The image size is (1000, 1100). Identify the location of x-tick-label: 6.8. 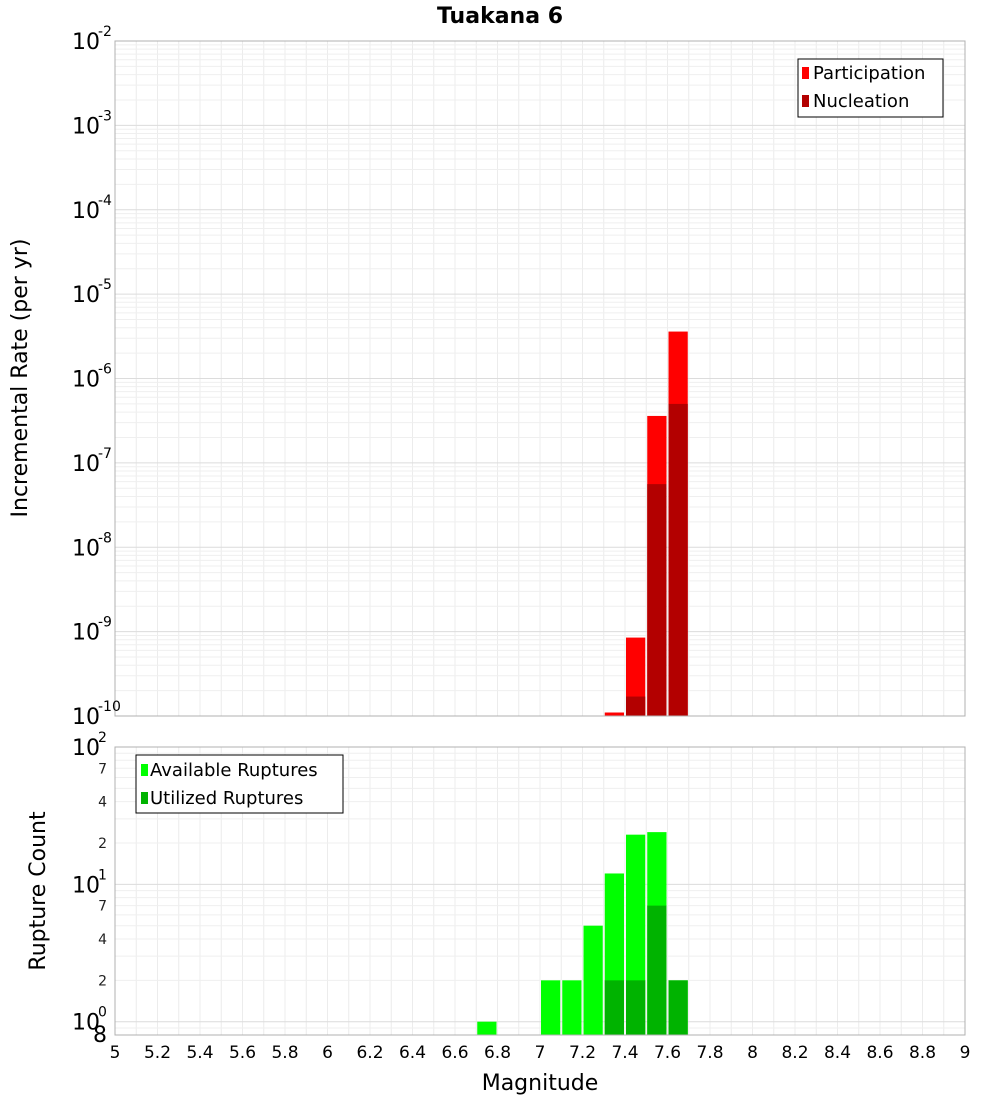
(497, 1053).